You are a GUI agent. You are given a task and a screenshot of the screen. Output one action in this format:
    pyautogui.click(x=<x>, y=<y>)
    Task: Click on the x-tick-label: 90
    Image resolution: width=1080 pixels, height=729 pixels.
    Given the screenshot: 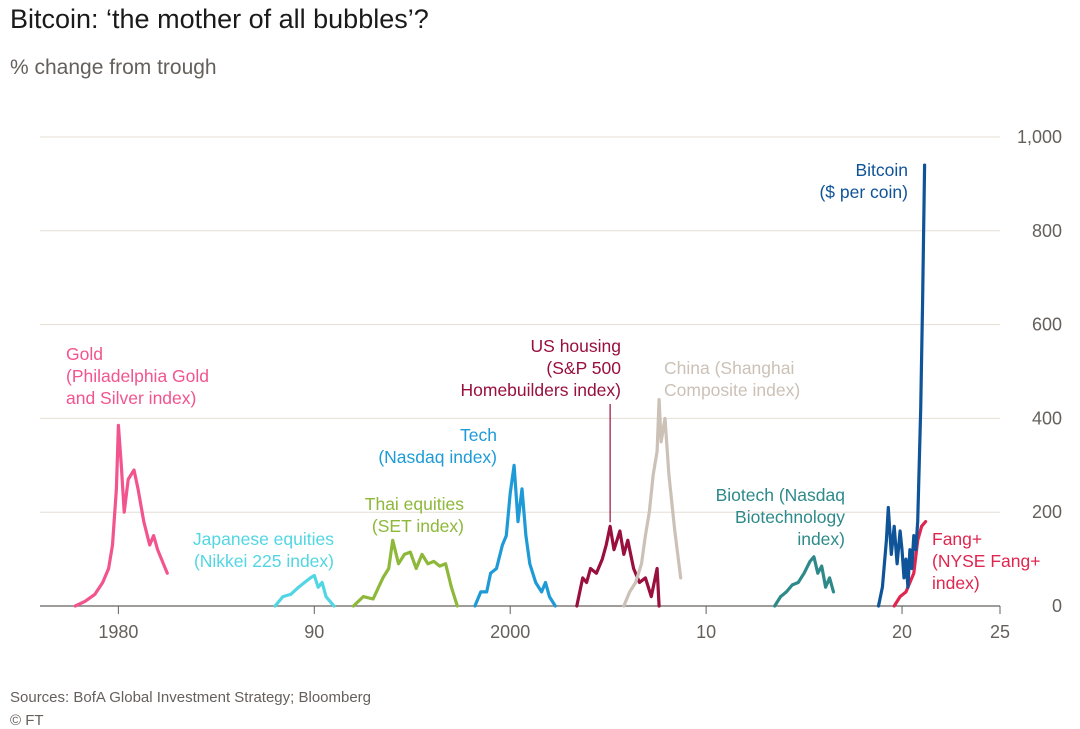 What is the action you would take?
    pyautogui.click(x=314, y=632)
    